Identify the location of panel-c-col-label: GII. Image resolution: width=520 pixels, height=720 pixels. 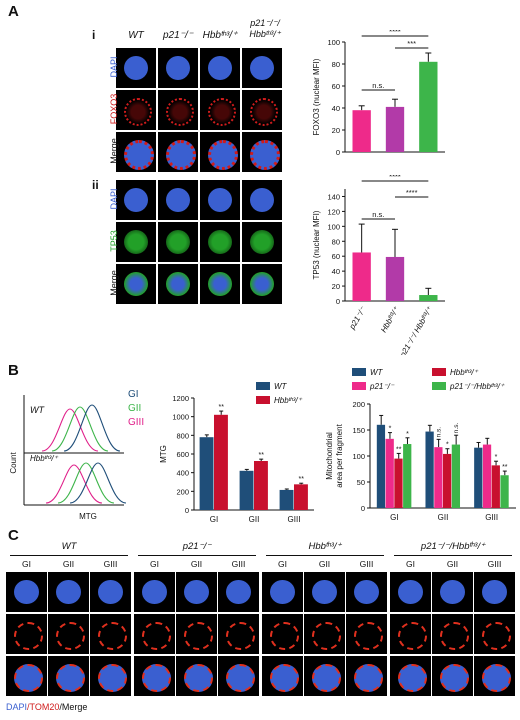
(196, 564).